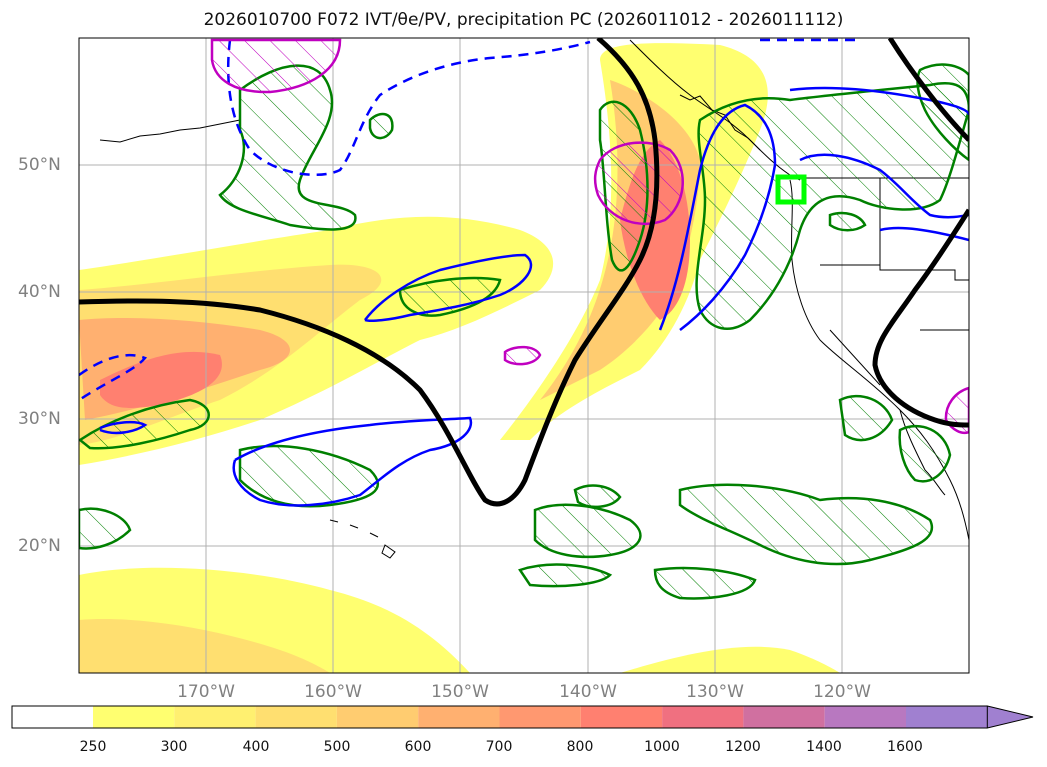 This screenshot has width=1047, height=767. What do you see at coordinates (337, 747) in the screenshot?
I see `colorbar-tick: 500` at bounding box center [337, 747].